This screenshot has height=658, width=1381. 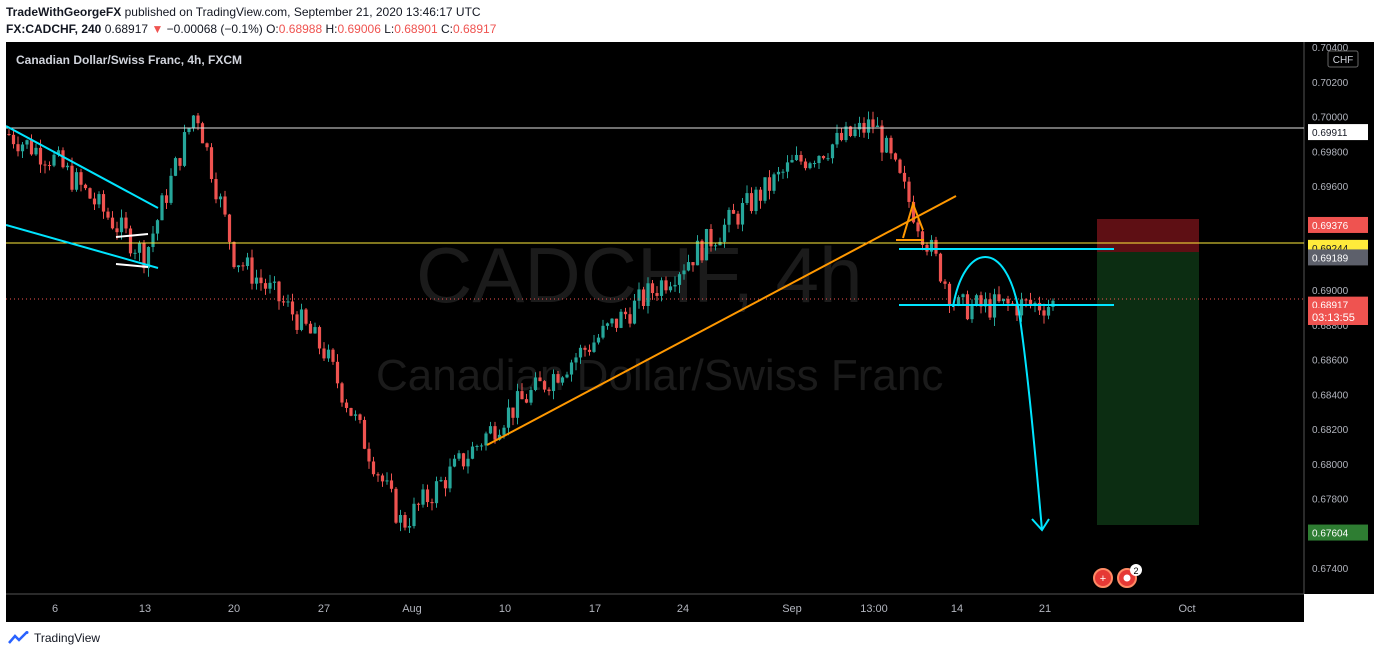 I want to click on event-dividend-dot, so click(x=1127, y=578).